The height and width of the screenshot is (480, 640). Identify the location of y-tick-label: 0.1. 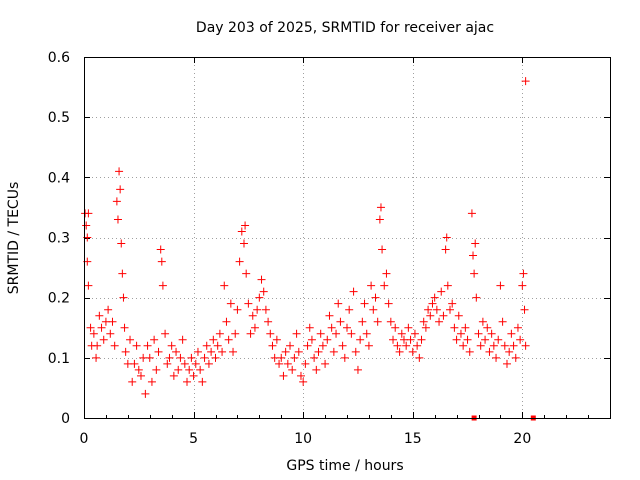
(59, 359).